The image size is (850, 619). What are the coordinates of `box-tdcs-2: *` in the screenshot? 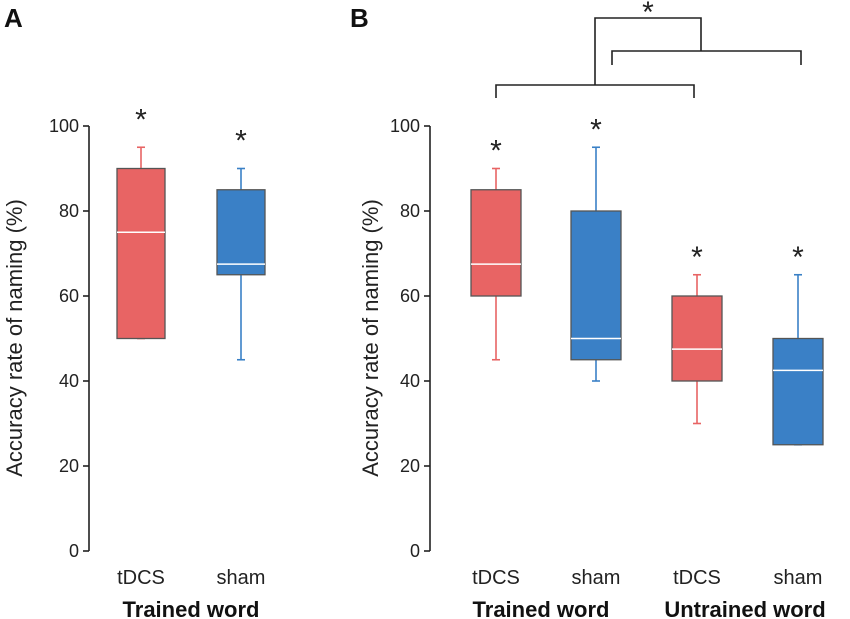 It's located at (697, 333).